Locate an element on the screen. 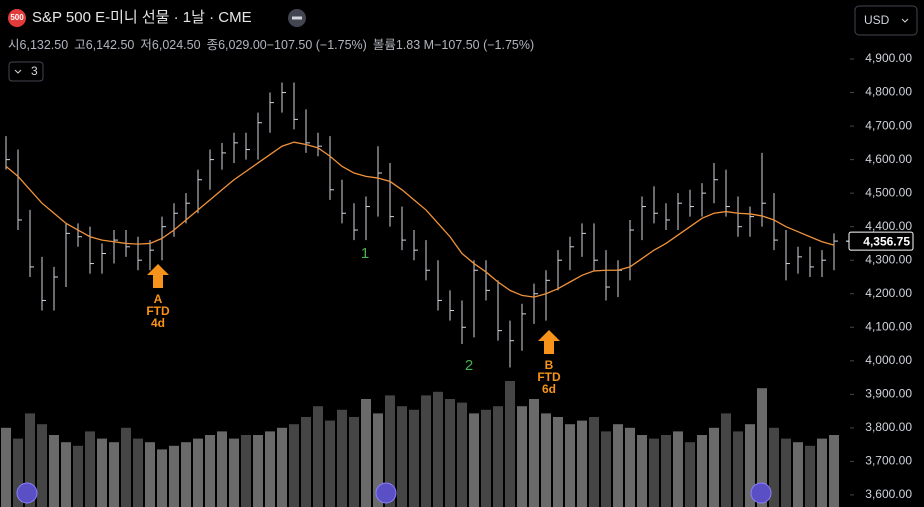  y-tick-label: 4,300.00 is located at coordinates (888, 259).